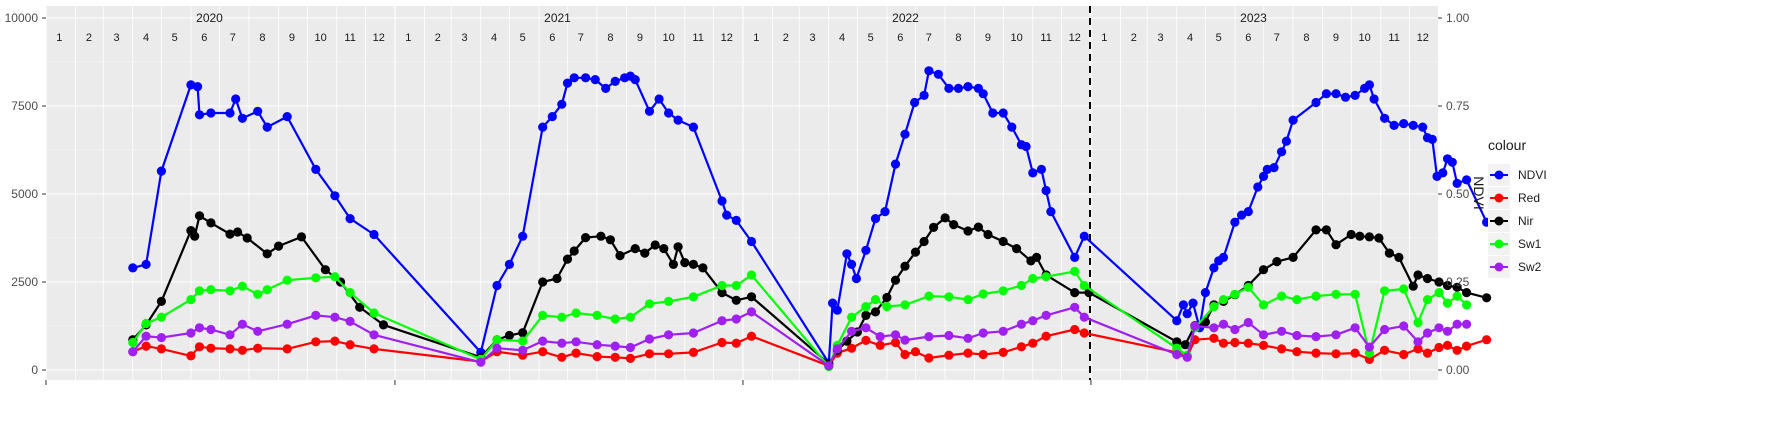 The width and height of the screenshot is (1773, 442). What do you see at coordinates (24, 194) in the screenshot?
I see `y-tick-label: 5000` at bounding box center [24, 194].